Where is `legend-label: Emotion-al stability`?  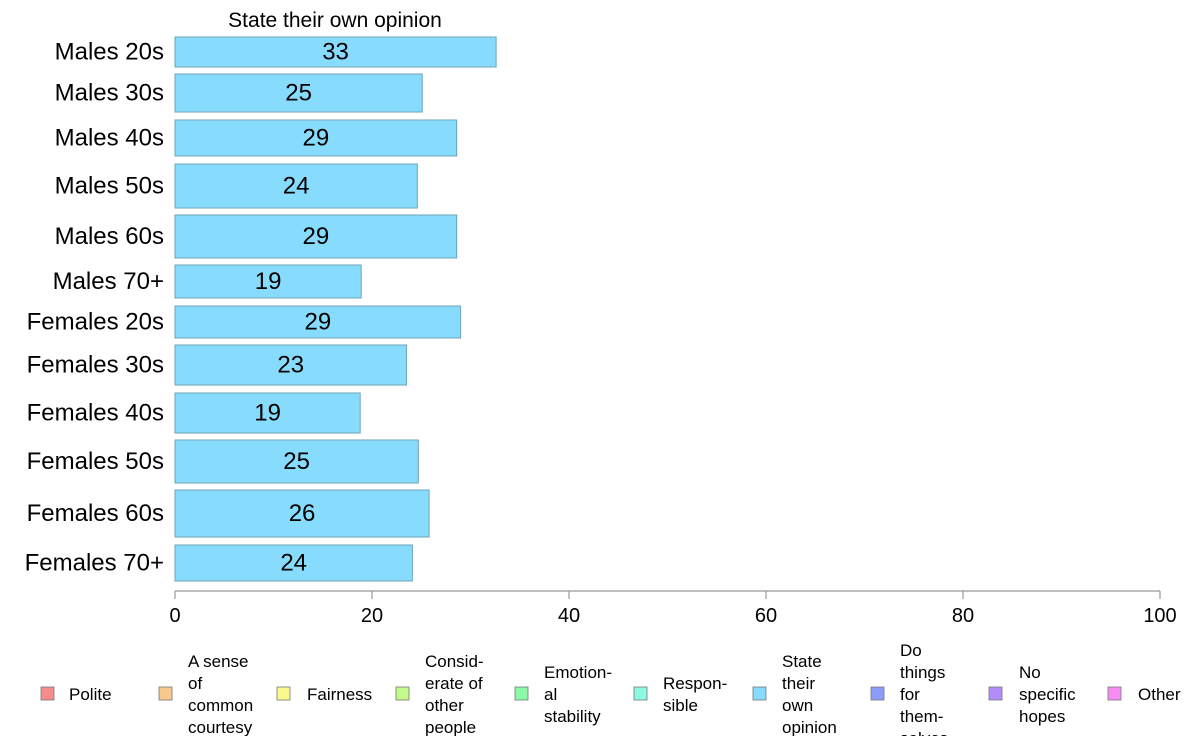
legend-label: Emotion-al stability is located at coordinates (578, 694).